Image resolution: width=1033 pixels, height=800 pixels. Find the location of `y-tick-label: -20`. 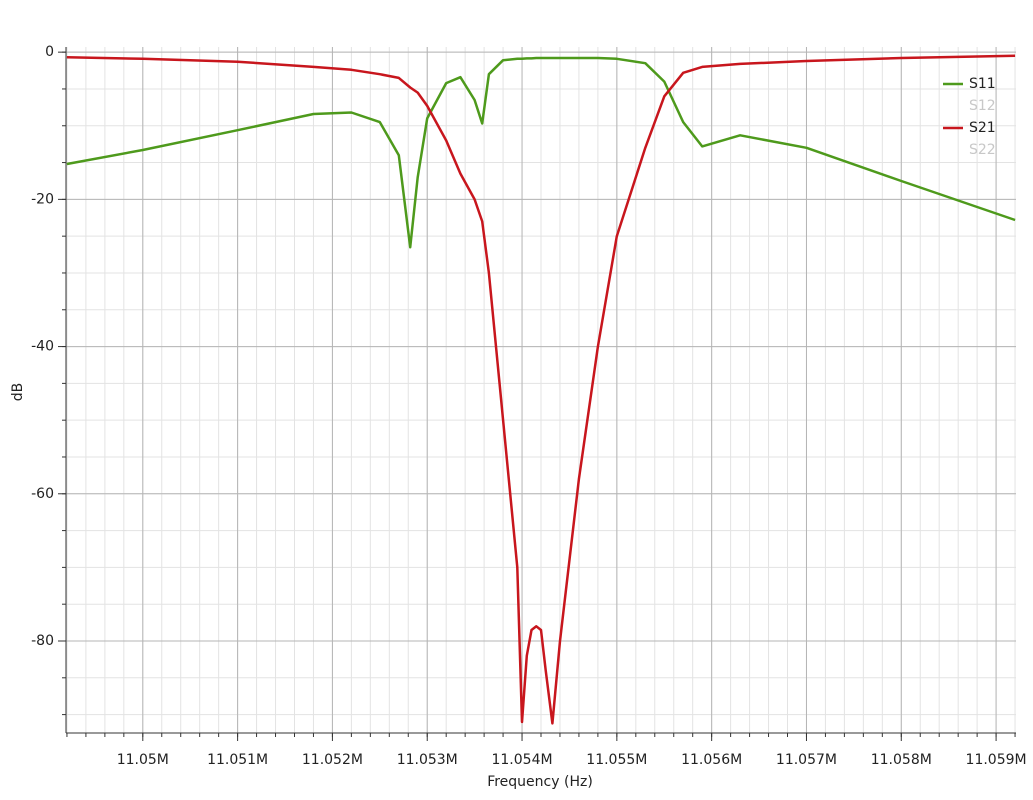

y-tick-label: -20 is located at coordinates (42, 199).